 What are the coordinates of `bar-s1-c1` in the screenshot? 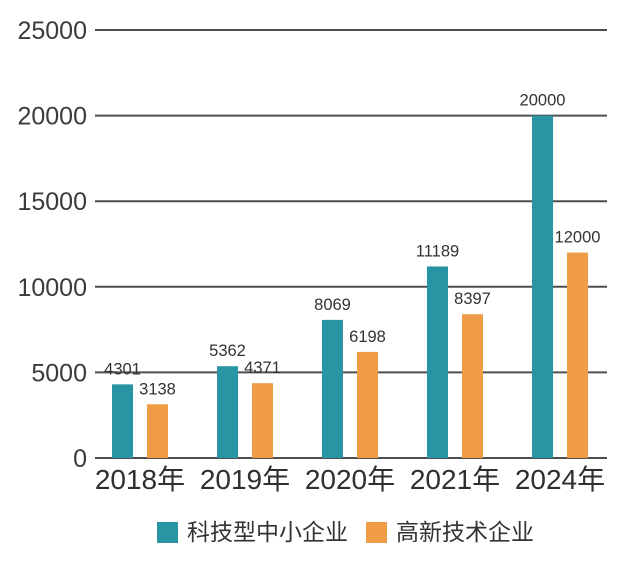 It's located at (262, 420).